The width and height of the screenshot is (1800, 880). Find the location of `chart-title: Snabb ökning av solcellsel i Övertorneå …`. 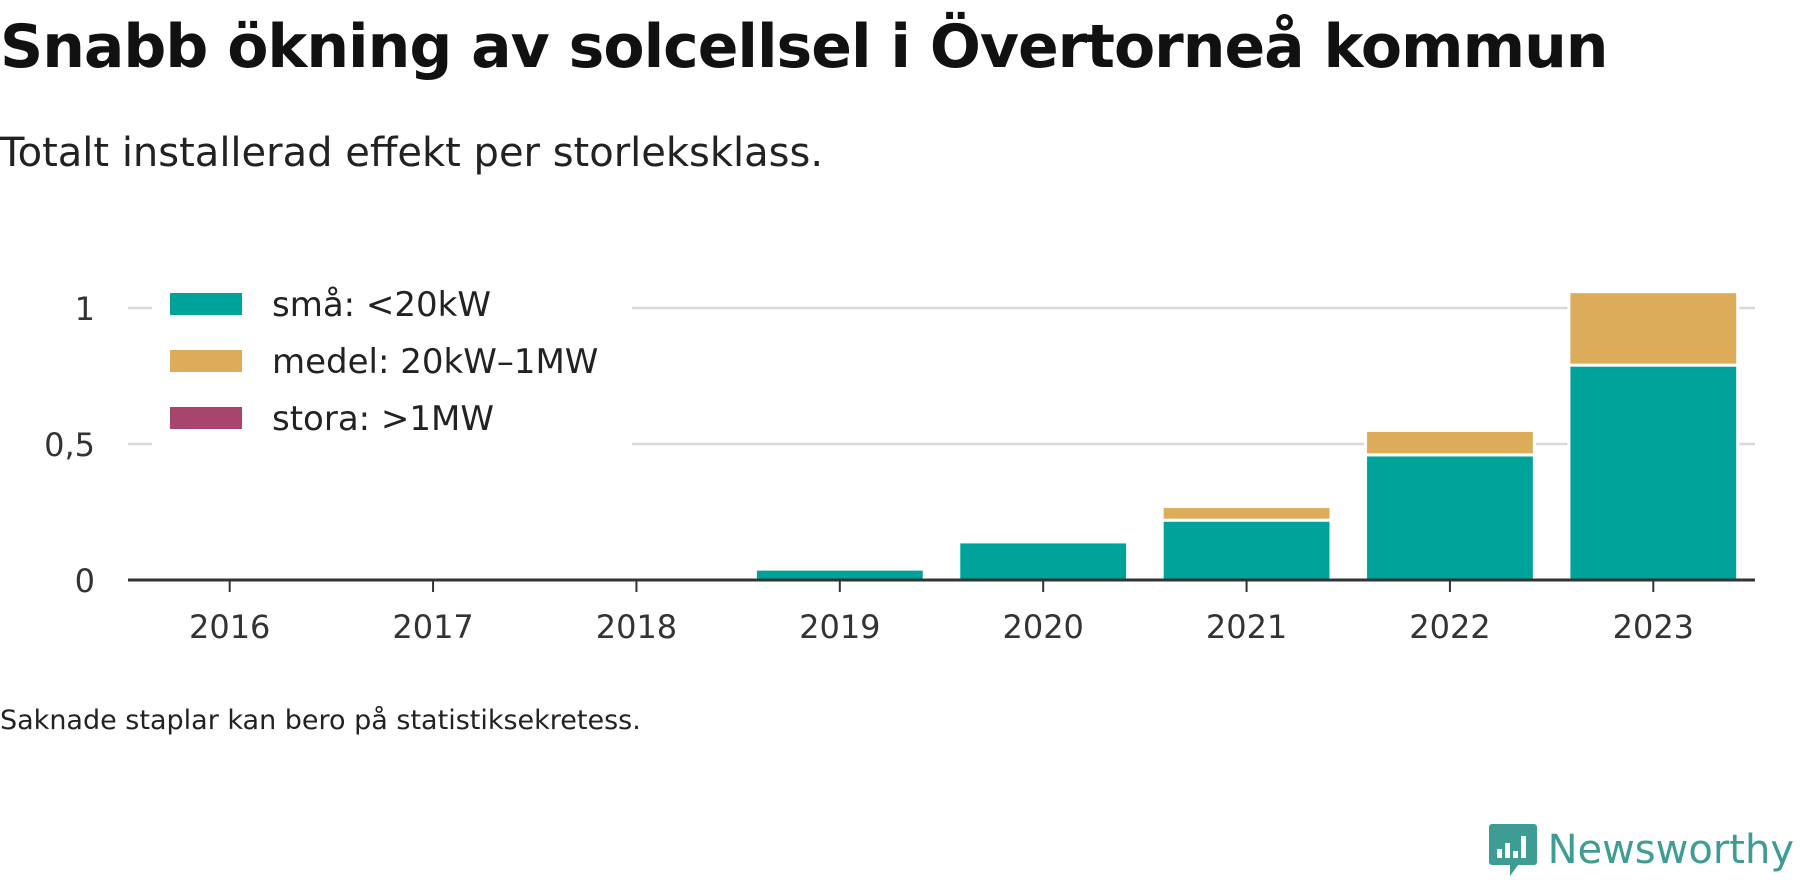

chart-title: Snabb ökning av solcellsel i Övertorneå … is located at coordinates (804, 47).